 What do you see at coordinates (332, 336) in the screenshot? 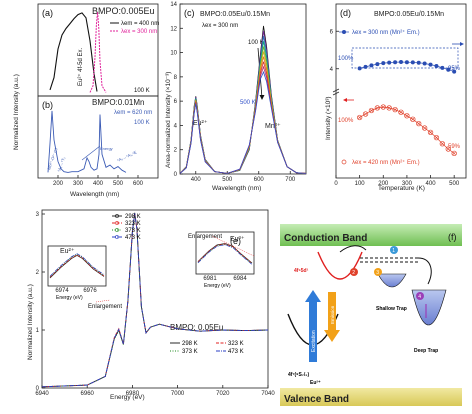
I see `panel-f-emission-arrowhead` at bounding box center [332, 336].